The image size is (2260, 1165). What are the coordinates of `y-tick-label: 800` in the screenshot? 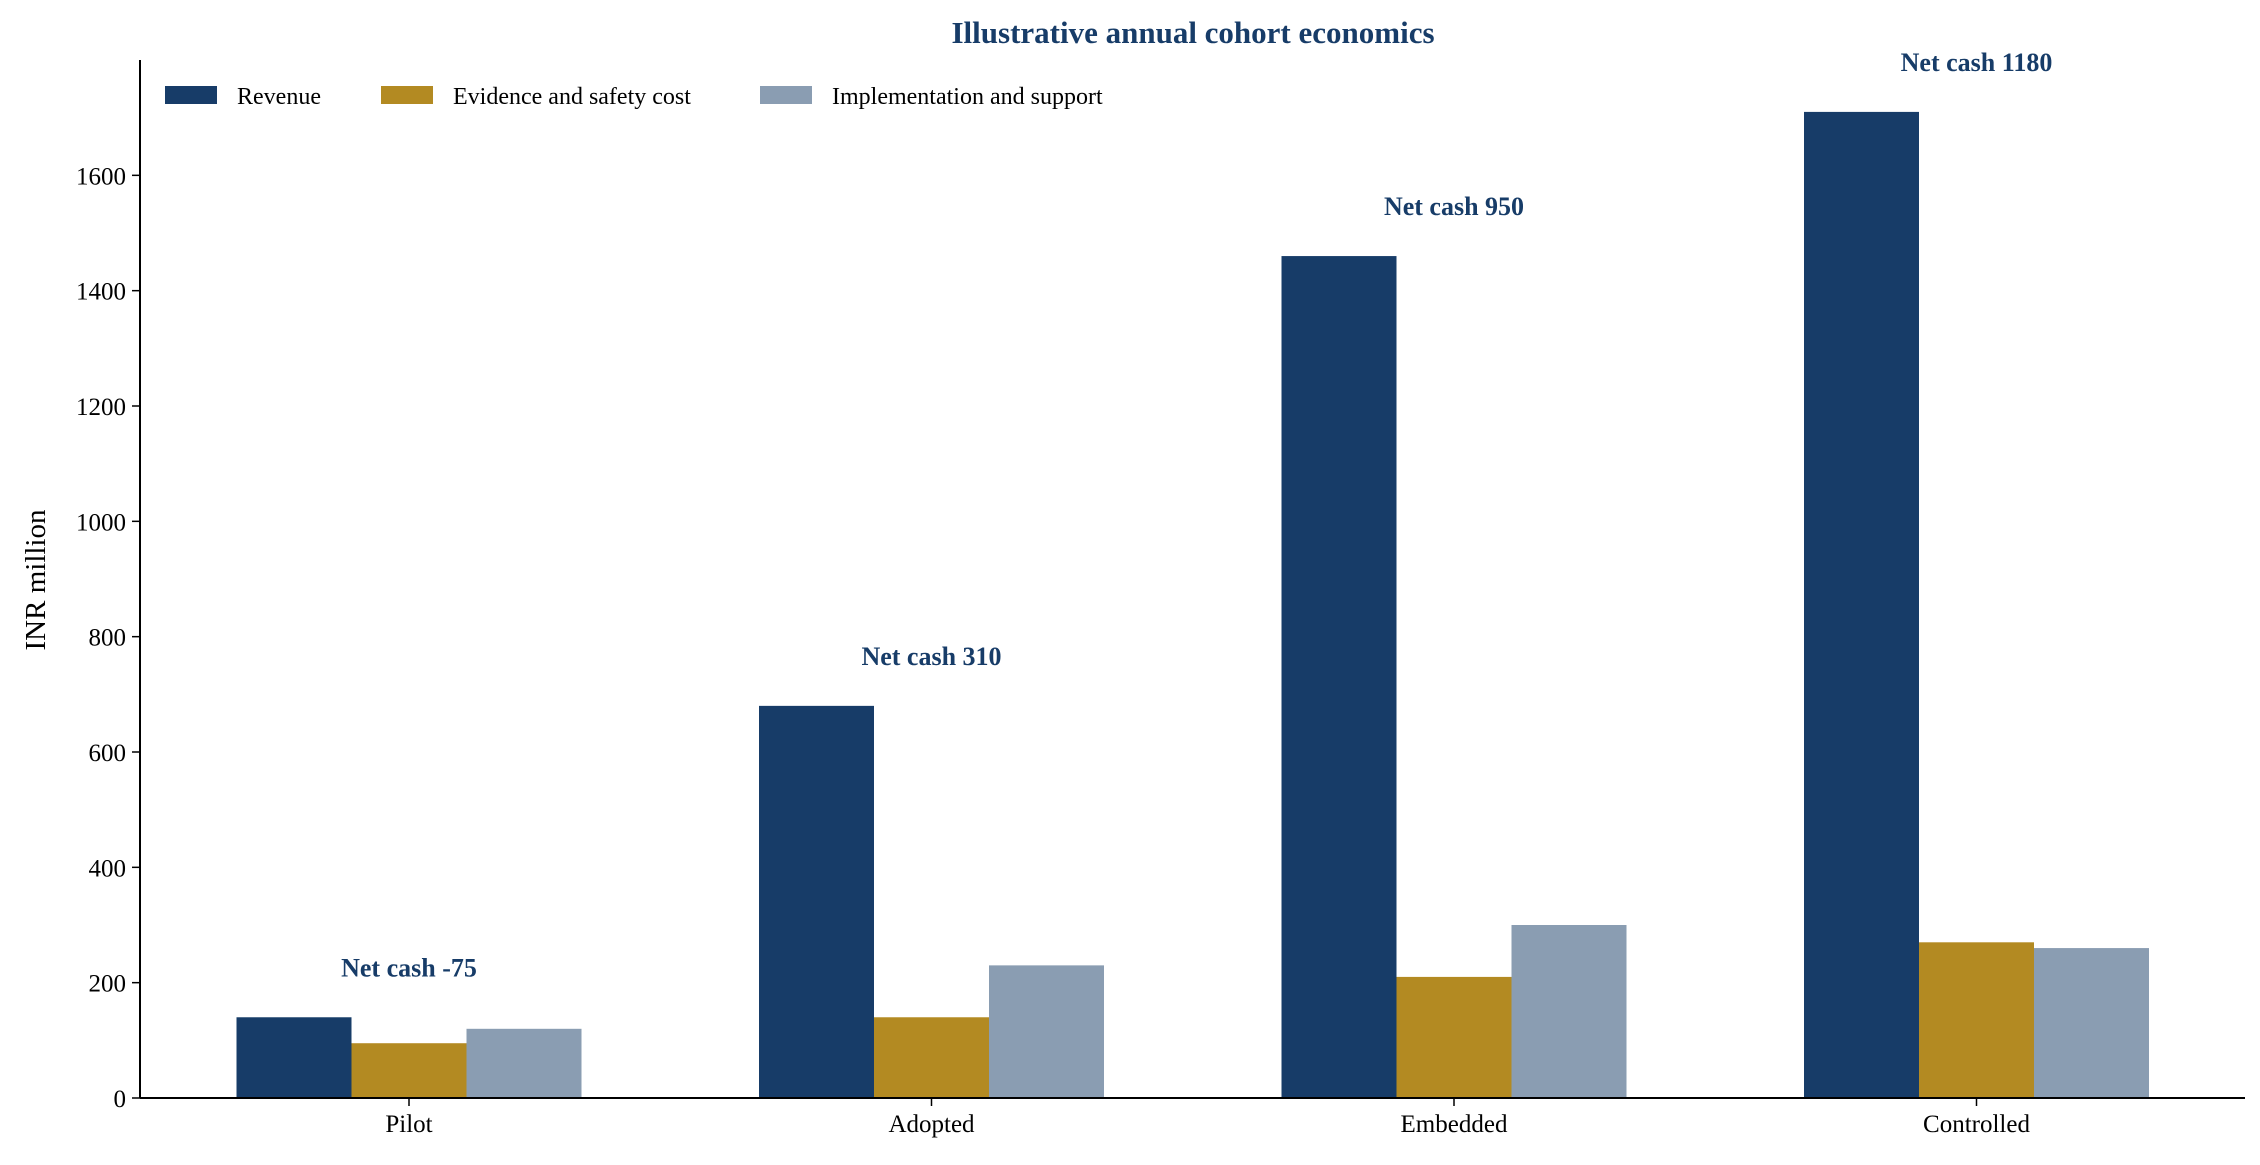 It's located at (108, 638).